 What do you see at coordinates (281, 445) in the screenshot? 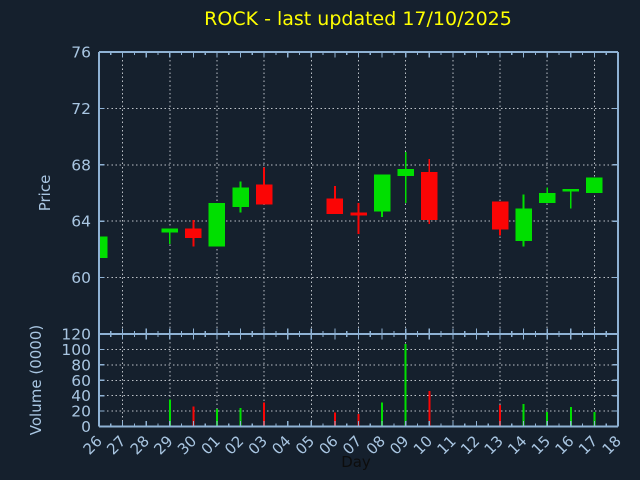
I see `day-tick-label: 04` at bounding box center [281, 445].